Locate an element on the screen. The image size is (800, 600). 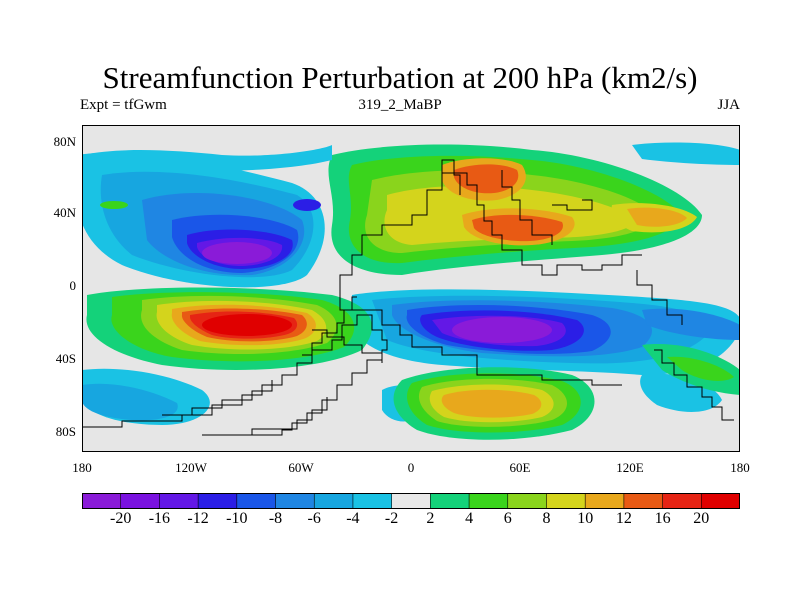
colorbar is located at coordinates (411, 501).